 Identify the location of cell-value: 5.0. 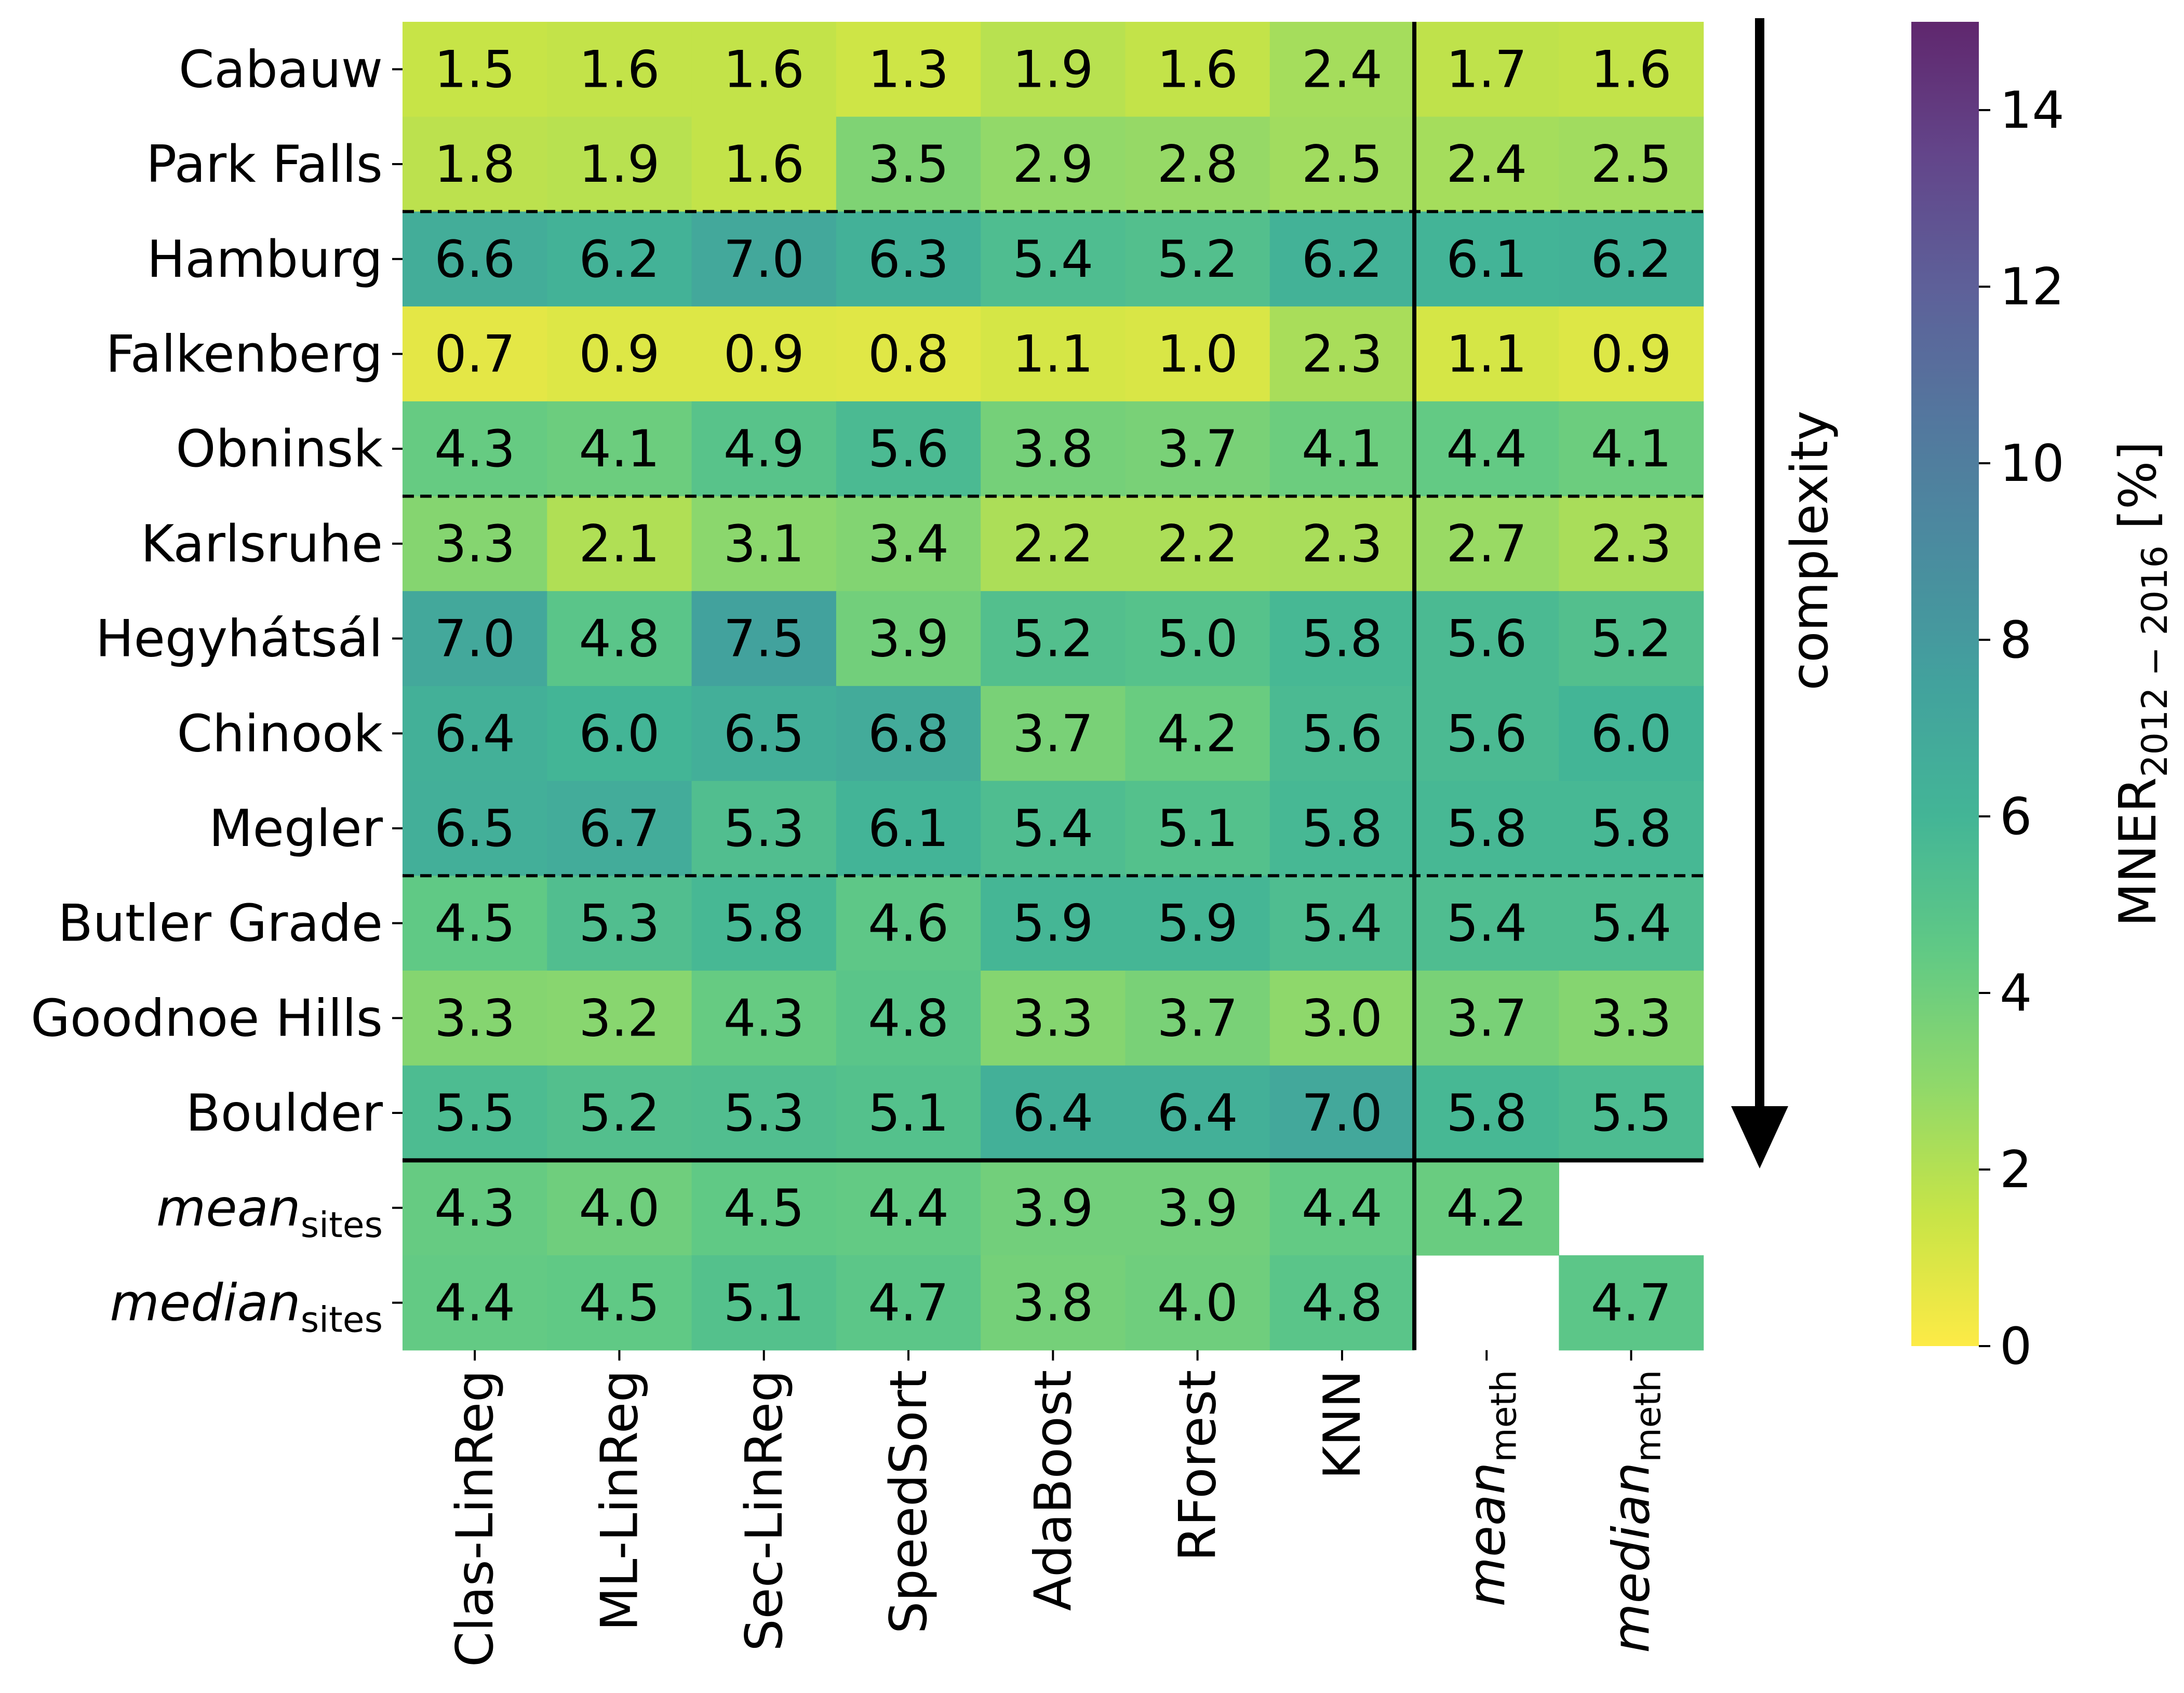
(1197, 639).